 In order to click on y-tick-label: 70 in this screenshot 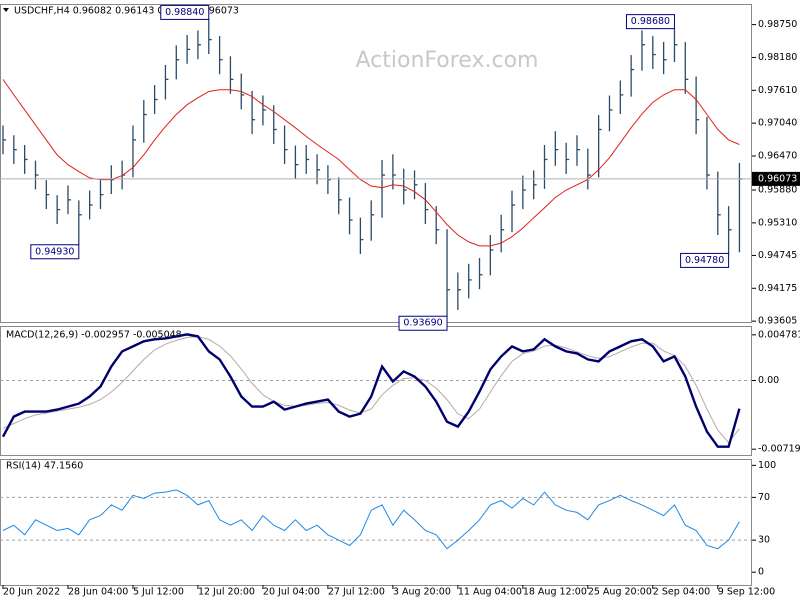, I will do `click(764, 497)`.